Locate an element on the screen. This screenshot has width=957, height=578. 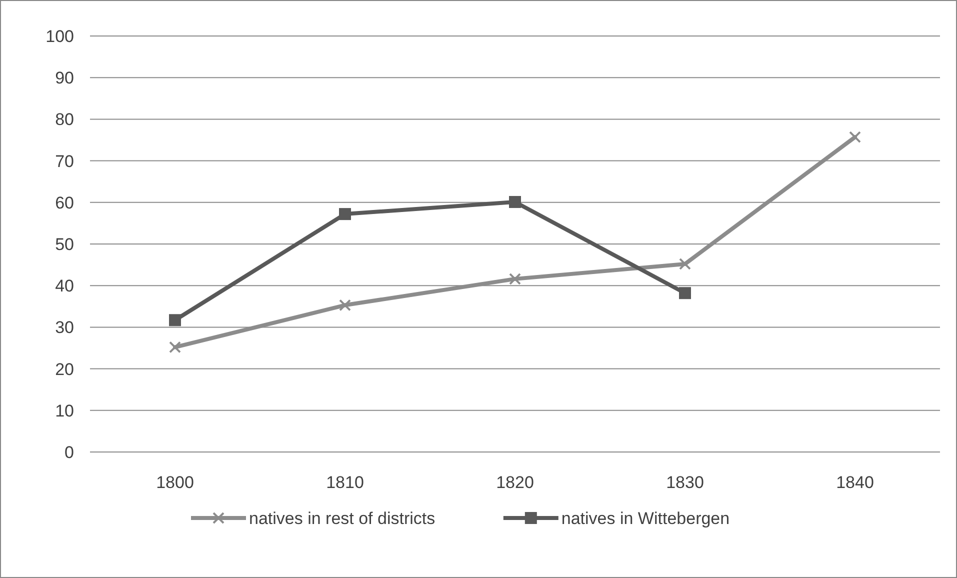
y-tick-label: 40 is located at coordinates (64, 286).